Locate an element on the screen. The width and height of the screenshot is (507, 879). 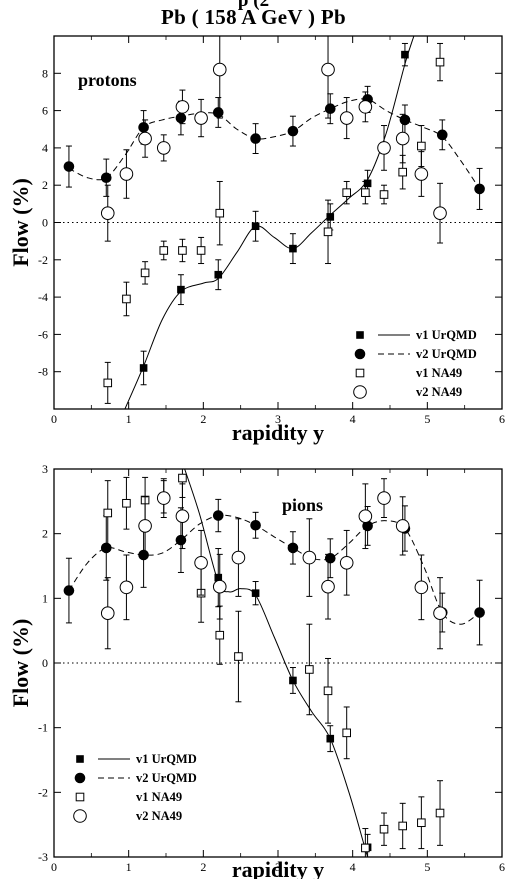
y-tick-label: 6 is located at coordinates (45, 111).